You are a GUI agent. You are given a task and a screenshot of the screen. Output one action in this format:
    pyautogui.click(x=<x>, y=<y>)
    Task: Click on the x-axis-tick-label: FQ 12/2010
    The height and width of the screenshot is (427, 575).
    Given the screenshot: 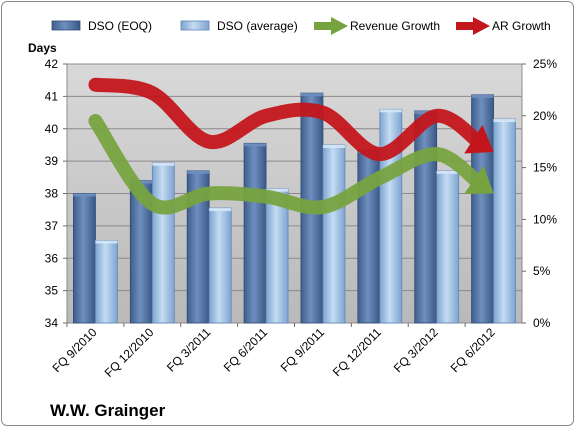 What is the action you would take?
    pyautogui.click(x=129, y=352)
    